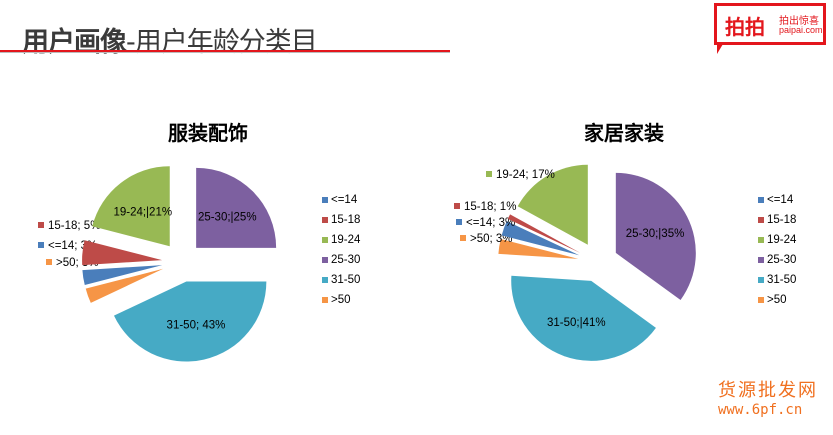  I want to click on data-label-31-50: 31-50; 43%, so click(196, 325).